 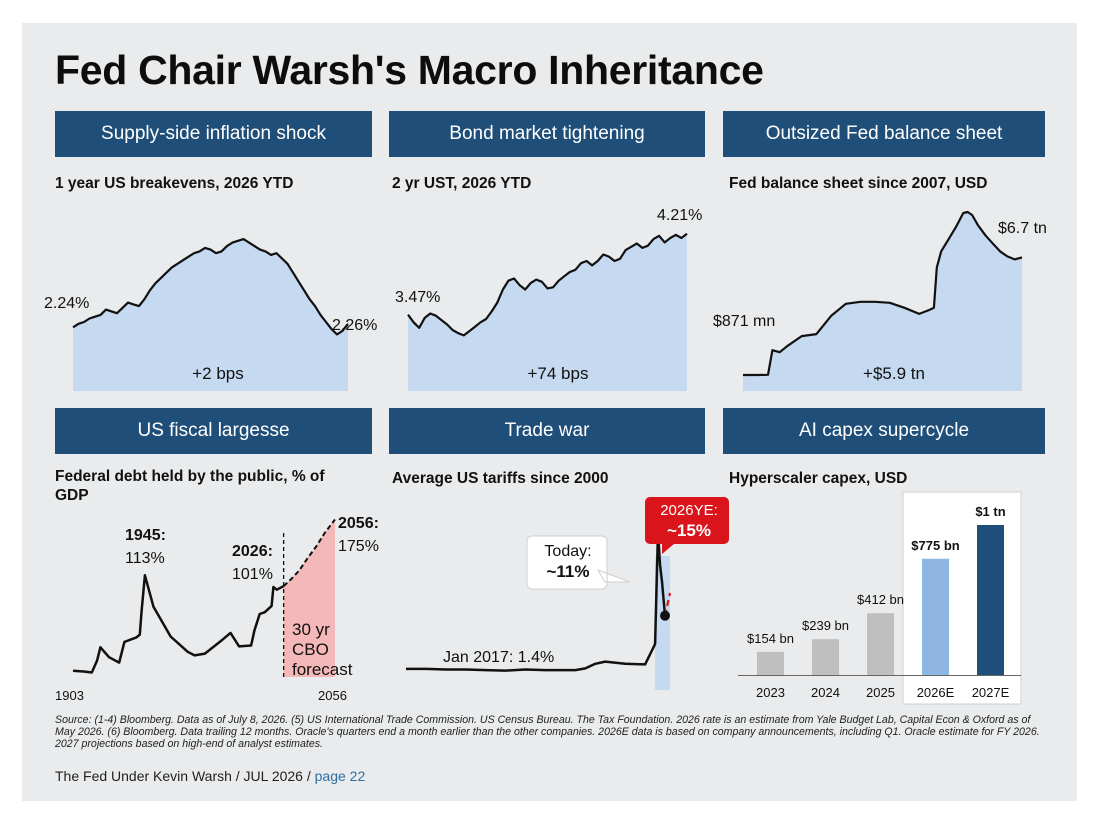 I want to click on panel-header-inflation: Supply-side inflation shock, so click(x=213, y=134).